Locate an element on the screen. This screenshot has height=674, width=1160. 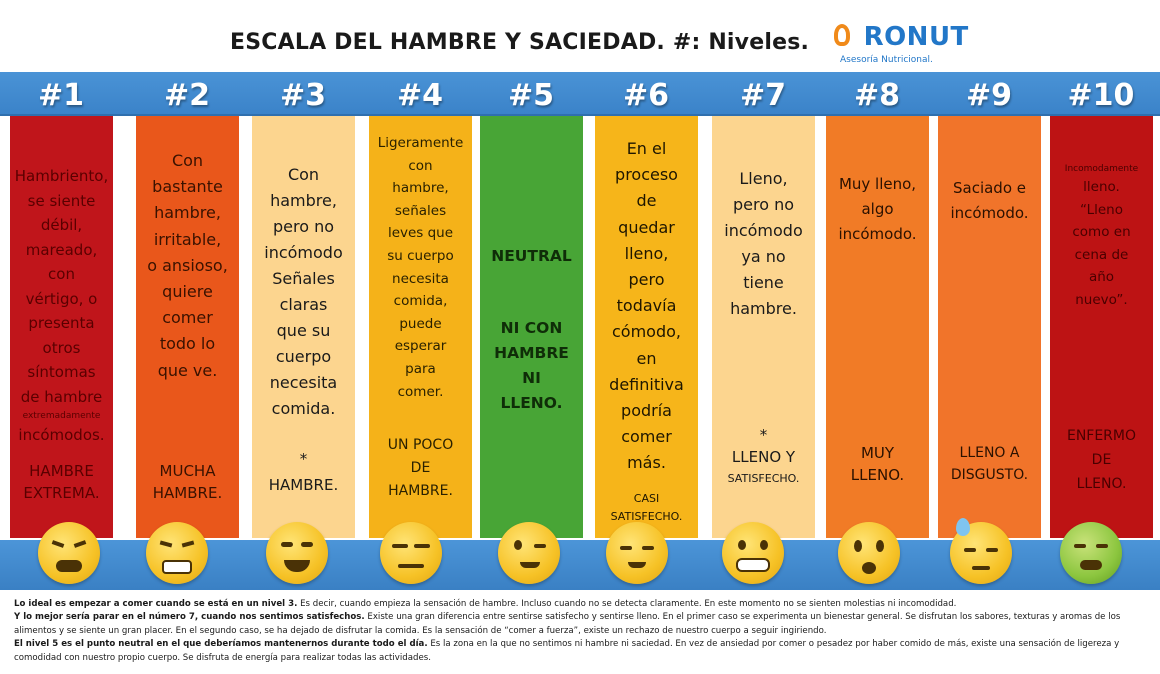
level-description: NEUTRAL is located at coordinates (531, 256).